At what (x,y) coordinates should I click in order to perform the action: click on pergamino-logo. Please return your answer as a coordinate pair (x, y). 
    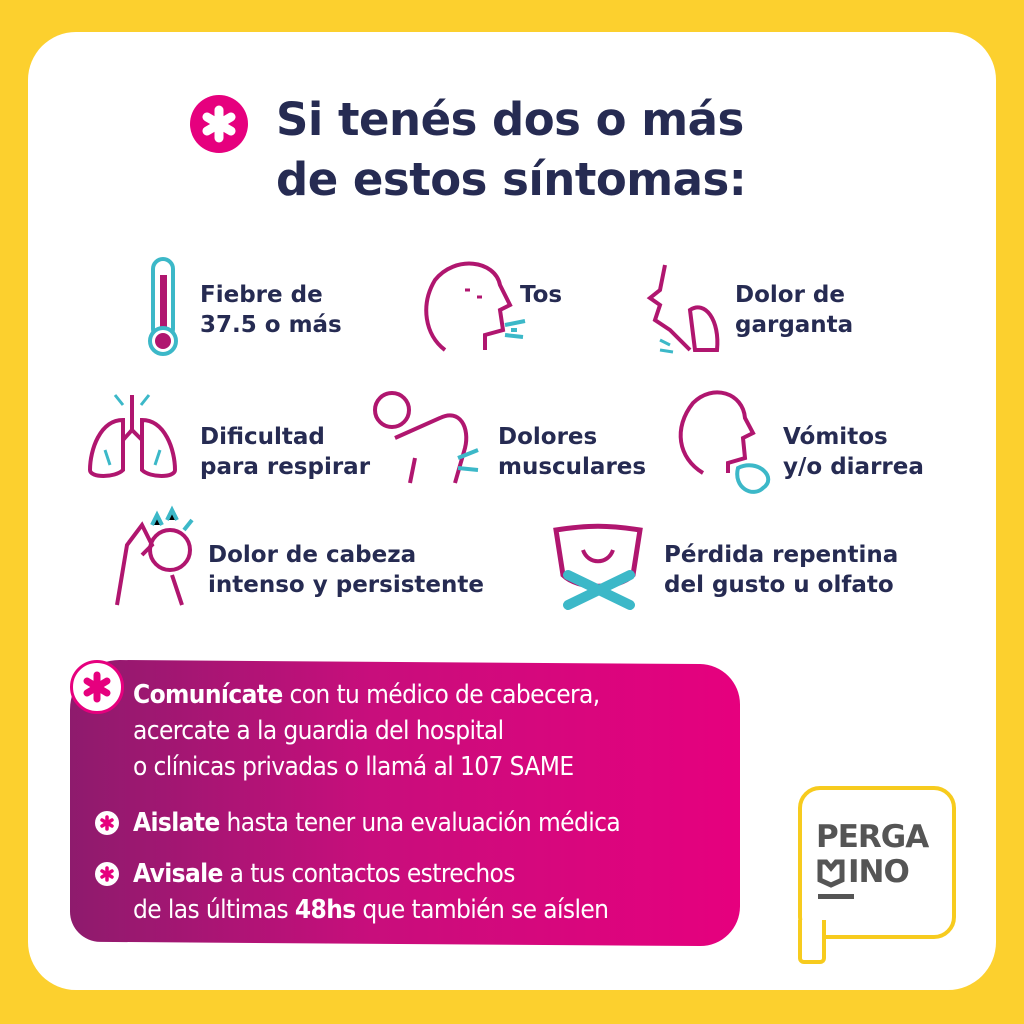
    Looking at the image, I should click on (877, 862).